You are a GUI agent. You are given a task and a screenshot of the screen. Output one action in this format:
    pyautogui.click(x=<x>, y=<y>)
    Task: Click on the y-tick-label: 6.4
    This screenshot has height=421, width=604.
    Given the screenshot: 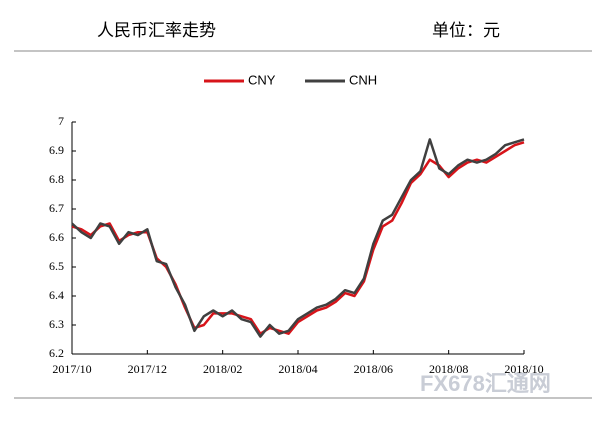 What is the action you would take?
    pyautogui.click(x=56, y=295)
    